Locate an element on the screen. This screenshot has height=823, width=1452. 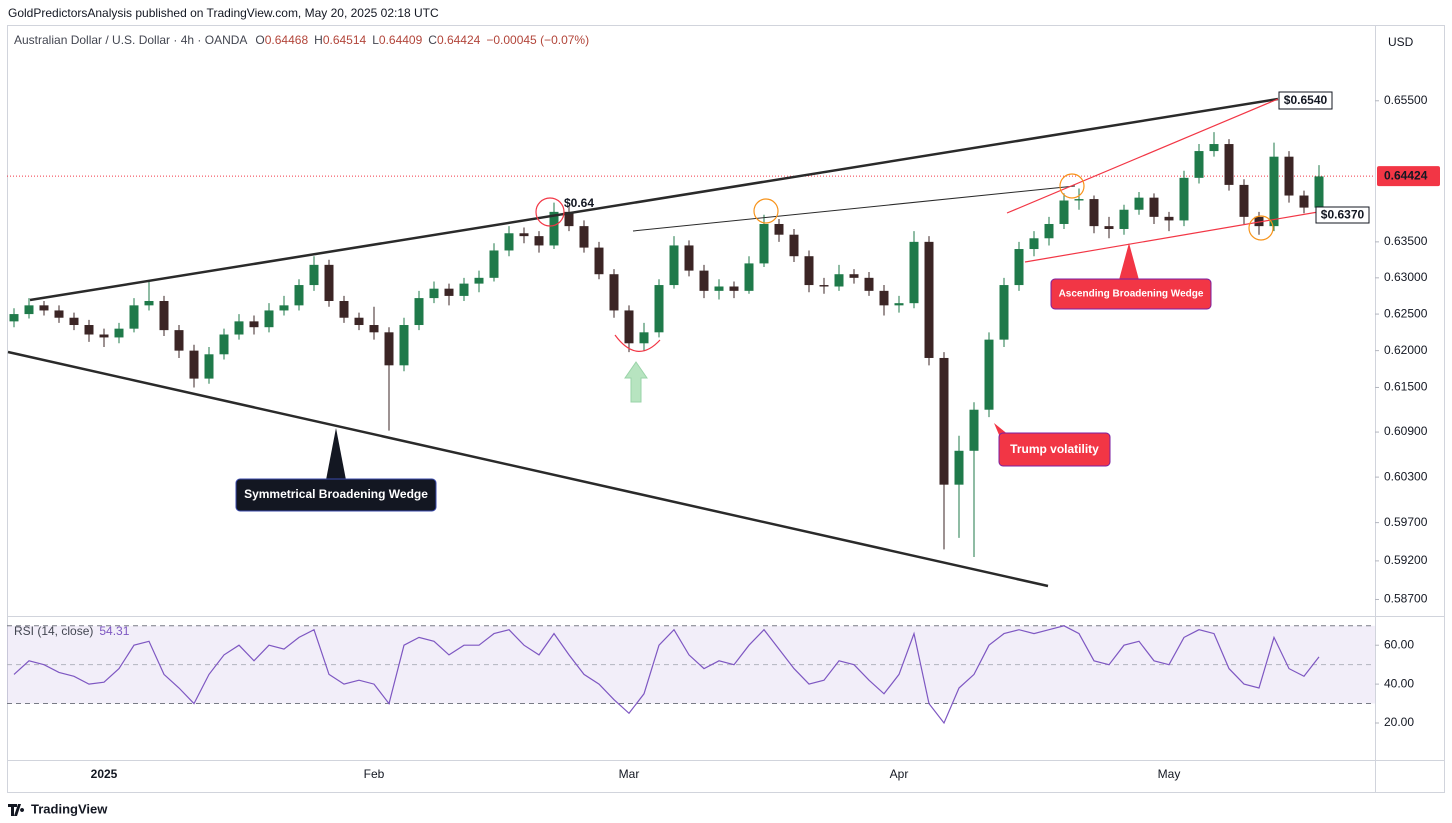
y-tick-label: 0.63000 is located at coordinates (1406, 277).